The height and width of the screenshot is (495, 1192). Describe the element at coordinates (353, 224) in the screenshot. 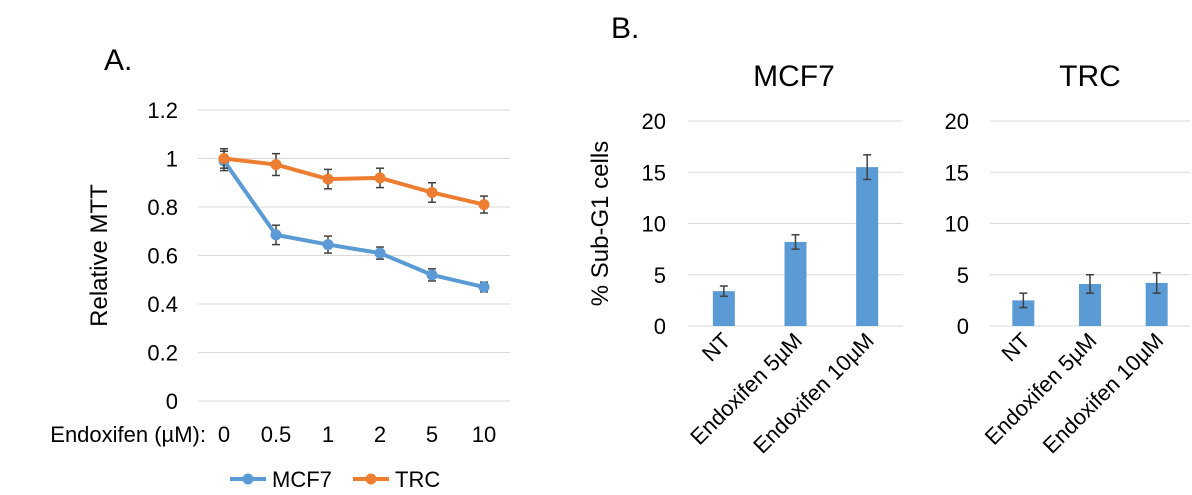

I see `series-mcf7-line` at that location.